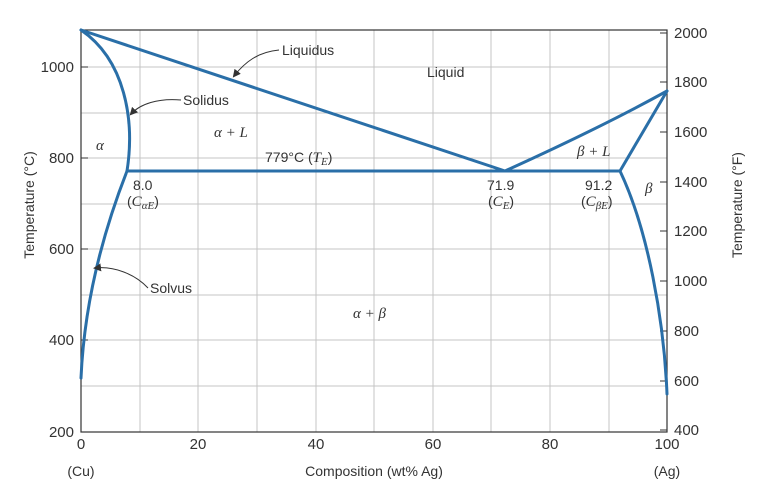 This screenshot has height=485, width=763. I want to click on y-right-tick-1000: 1000, so click(690, 281).